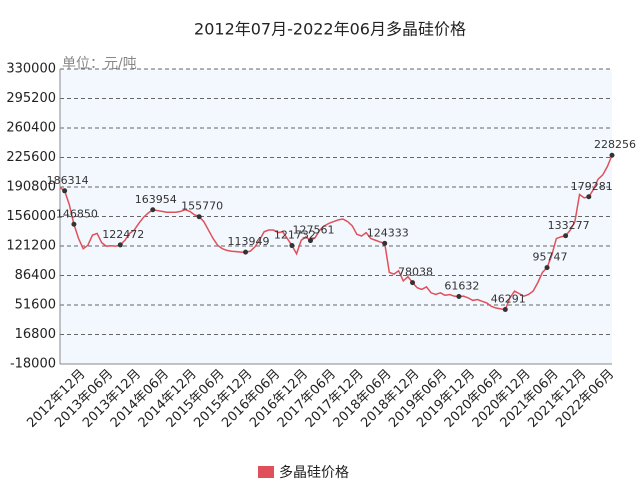  Describe the element at coordinates (31, 128) in the screenshot. I see `y-tick-label: 260400` at that location.